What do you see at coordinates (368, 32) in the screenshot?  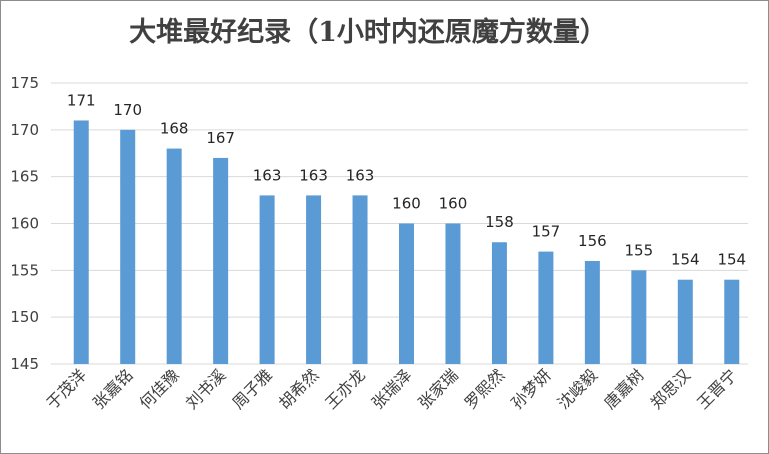 I see `chart-title: 大堆最好纪录（1小时内还原魔方数量）` at bounding box center [368, 32].